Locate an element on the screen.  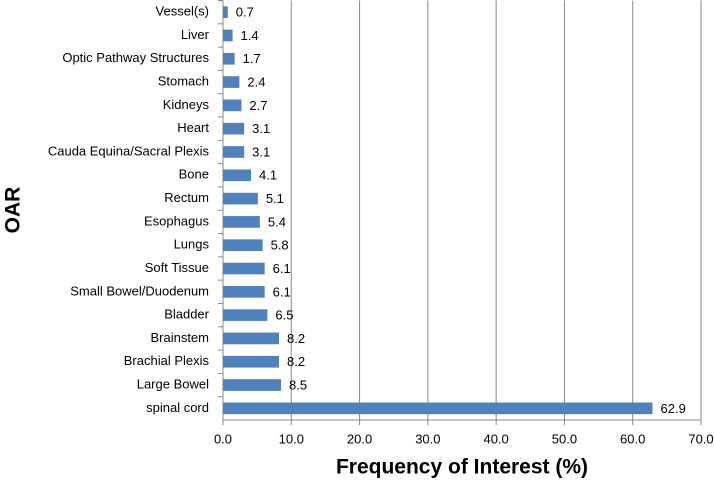
value-label: 1.7 is located at coordinates (252, 58).